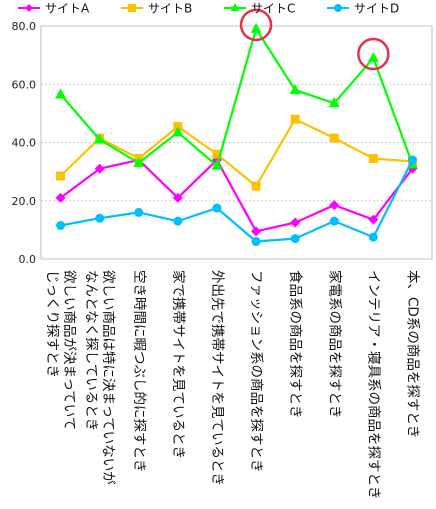 The height and width of the screenshot is (509, 436). Describe the element at coordinates (376, 9) in the screenshot. I see `legend-label-4: サイトD` at that location.